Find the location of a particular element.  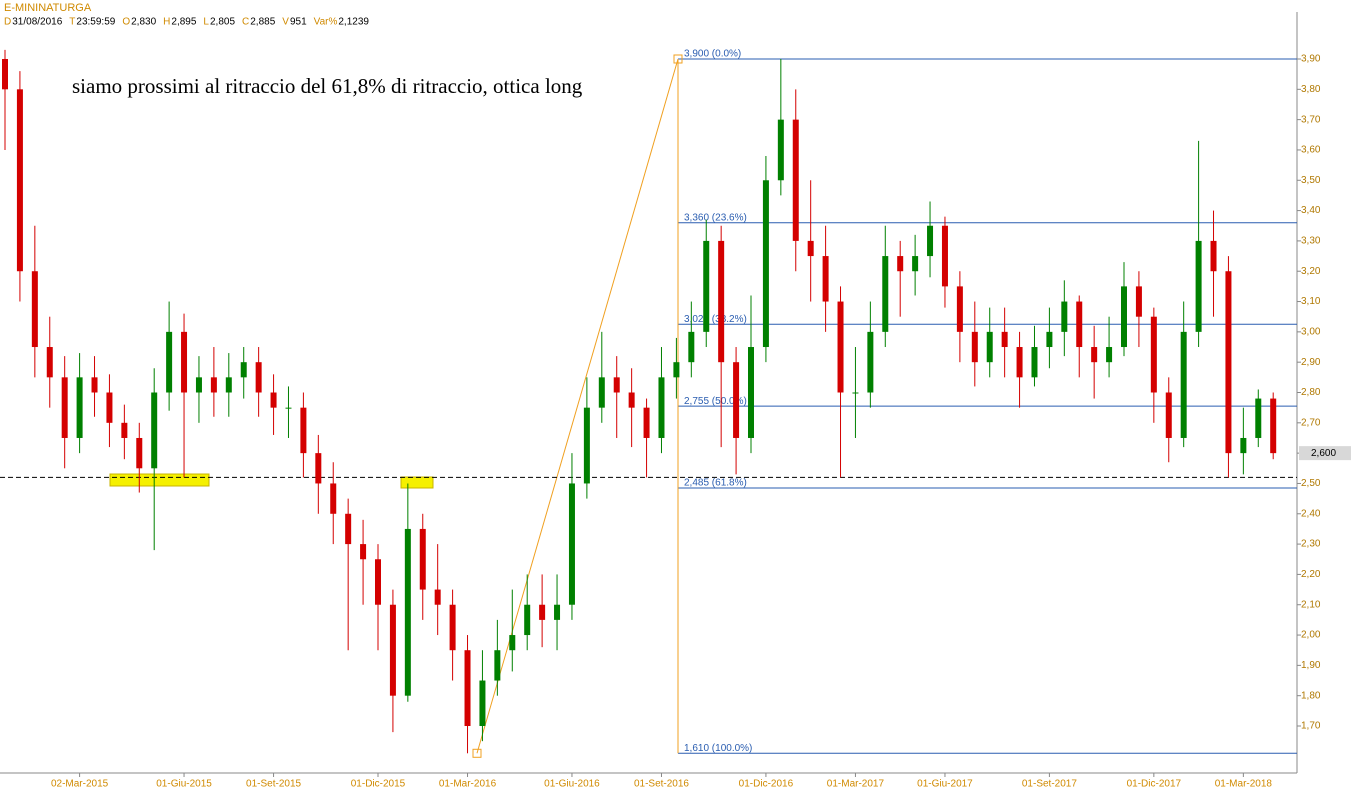

field-value: 2,895 is located at coordinates (183, 22).